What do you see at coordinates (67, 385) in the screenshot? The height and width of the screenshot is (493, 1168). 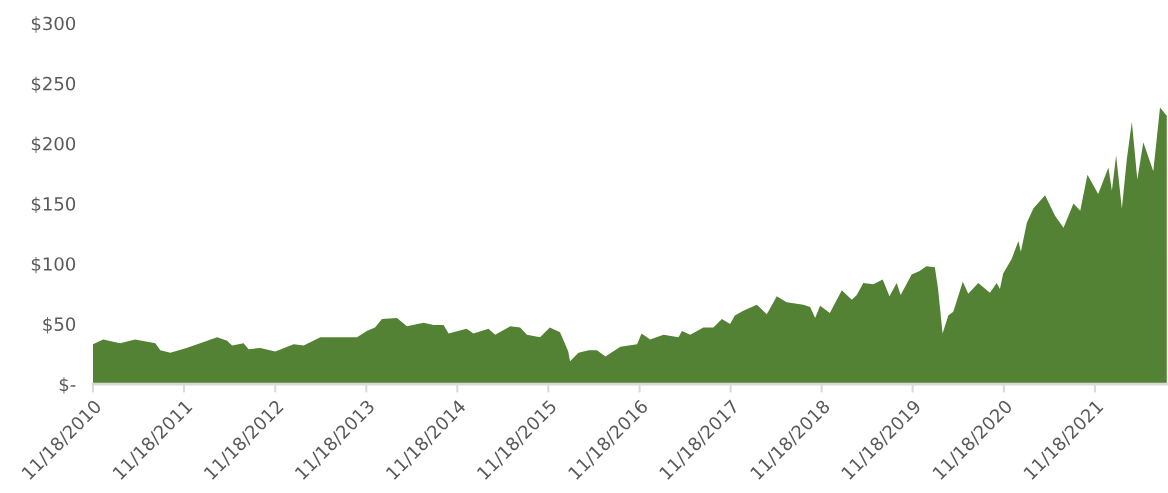 I see `y-tick-label: $-` at bounding box center [67, 385].